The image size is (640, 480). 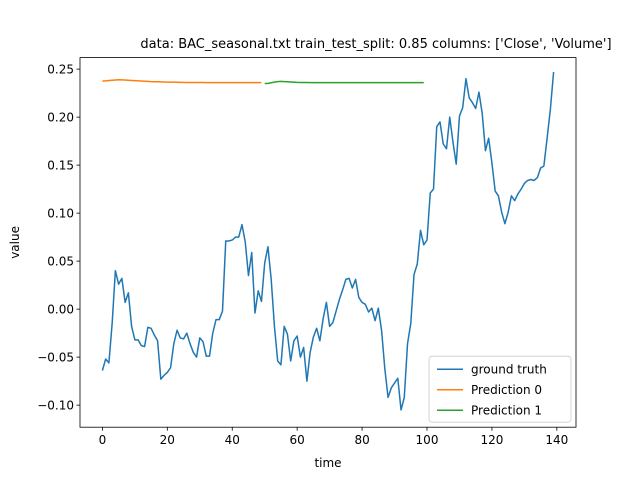 What do you see at coordinates (55, 405) in the screenshot?
I see `y-tick-label: −0.10` at bounding box center [55, 405].